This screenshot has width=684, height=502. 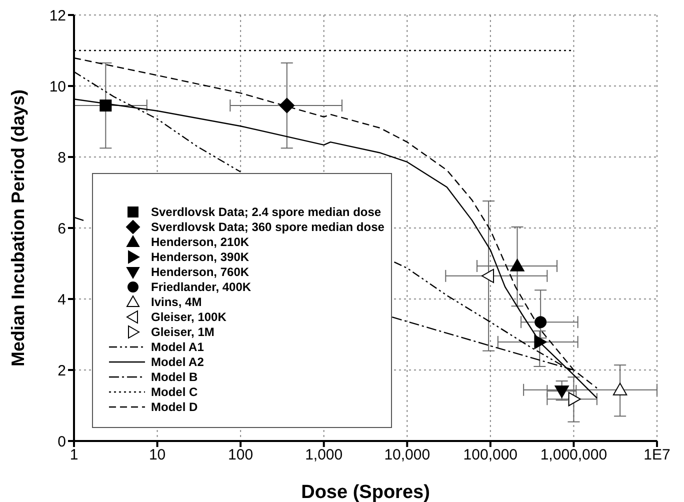 I want to click on y-tick-label: 12, so click(x=57, y=15).